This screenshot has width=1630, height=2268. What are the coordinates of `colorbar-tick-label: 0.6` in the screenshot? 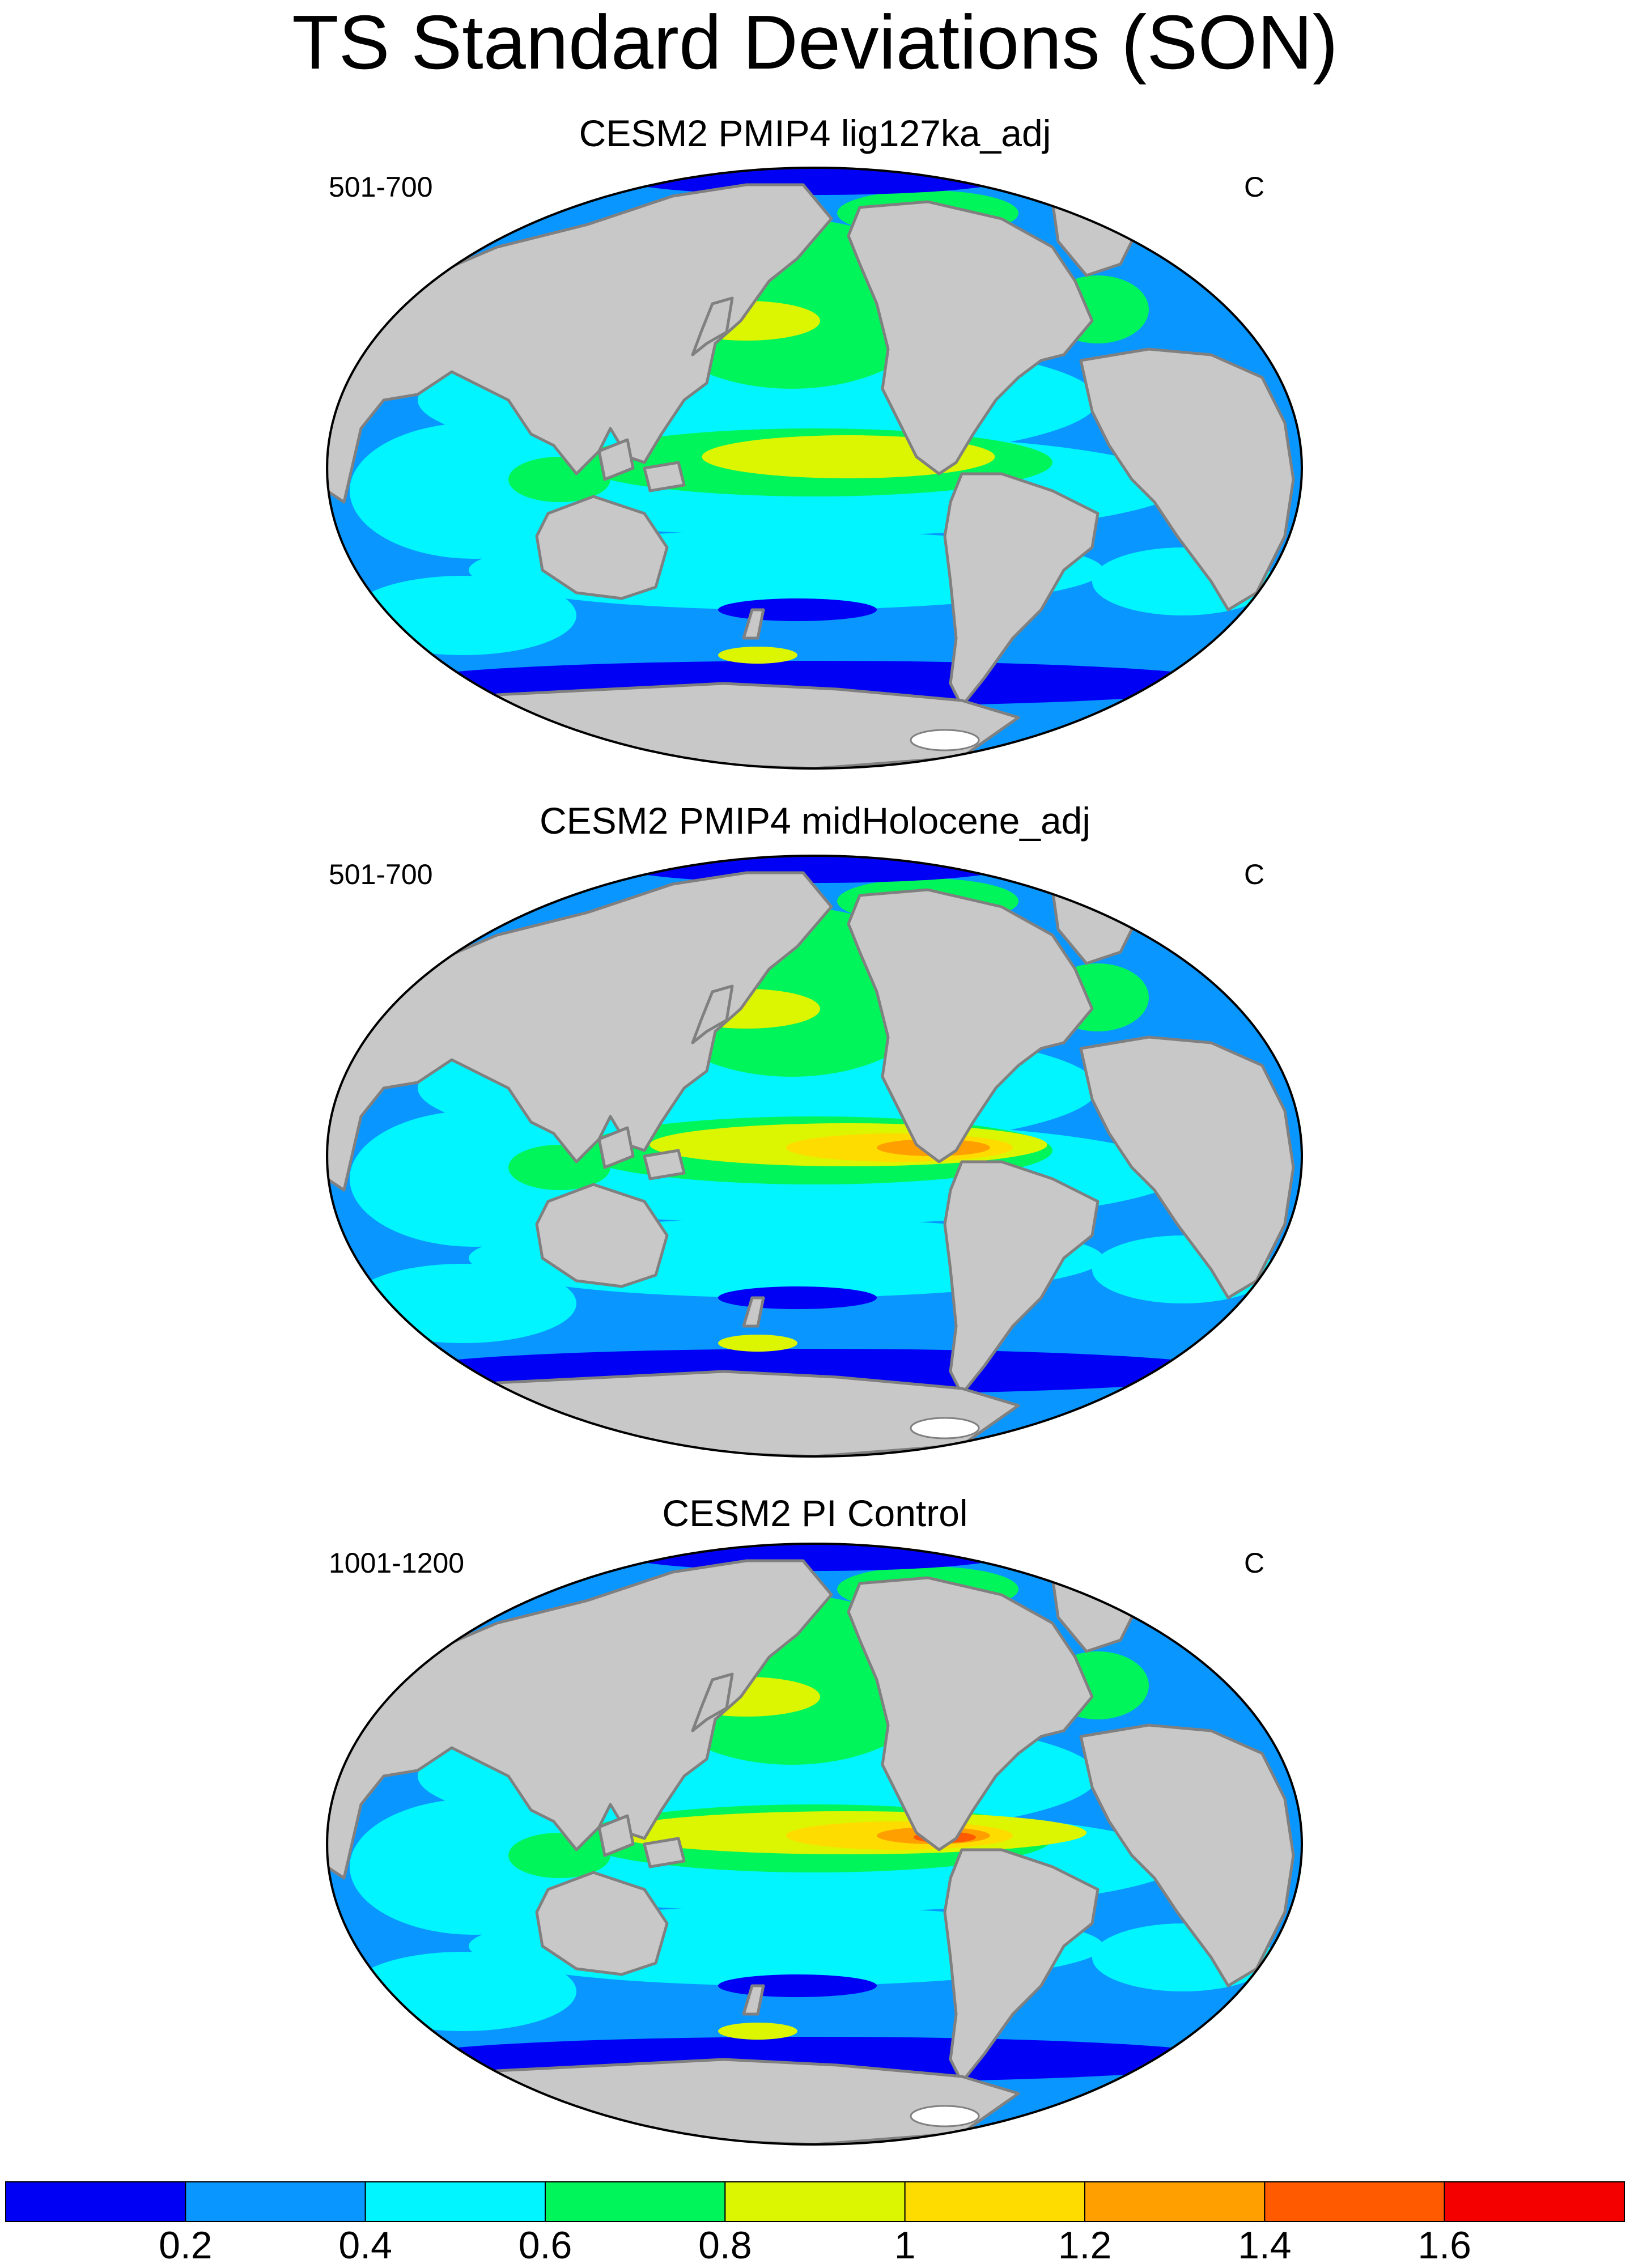 It's located at (545, 2246).